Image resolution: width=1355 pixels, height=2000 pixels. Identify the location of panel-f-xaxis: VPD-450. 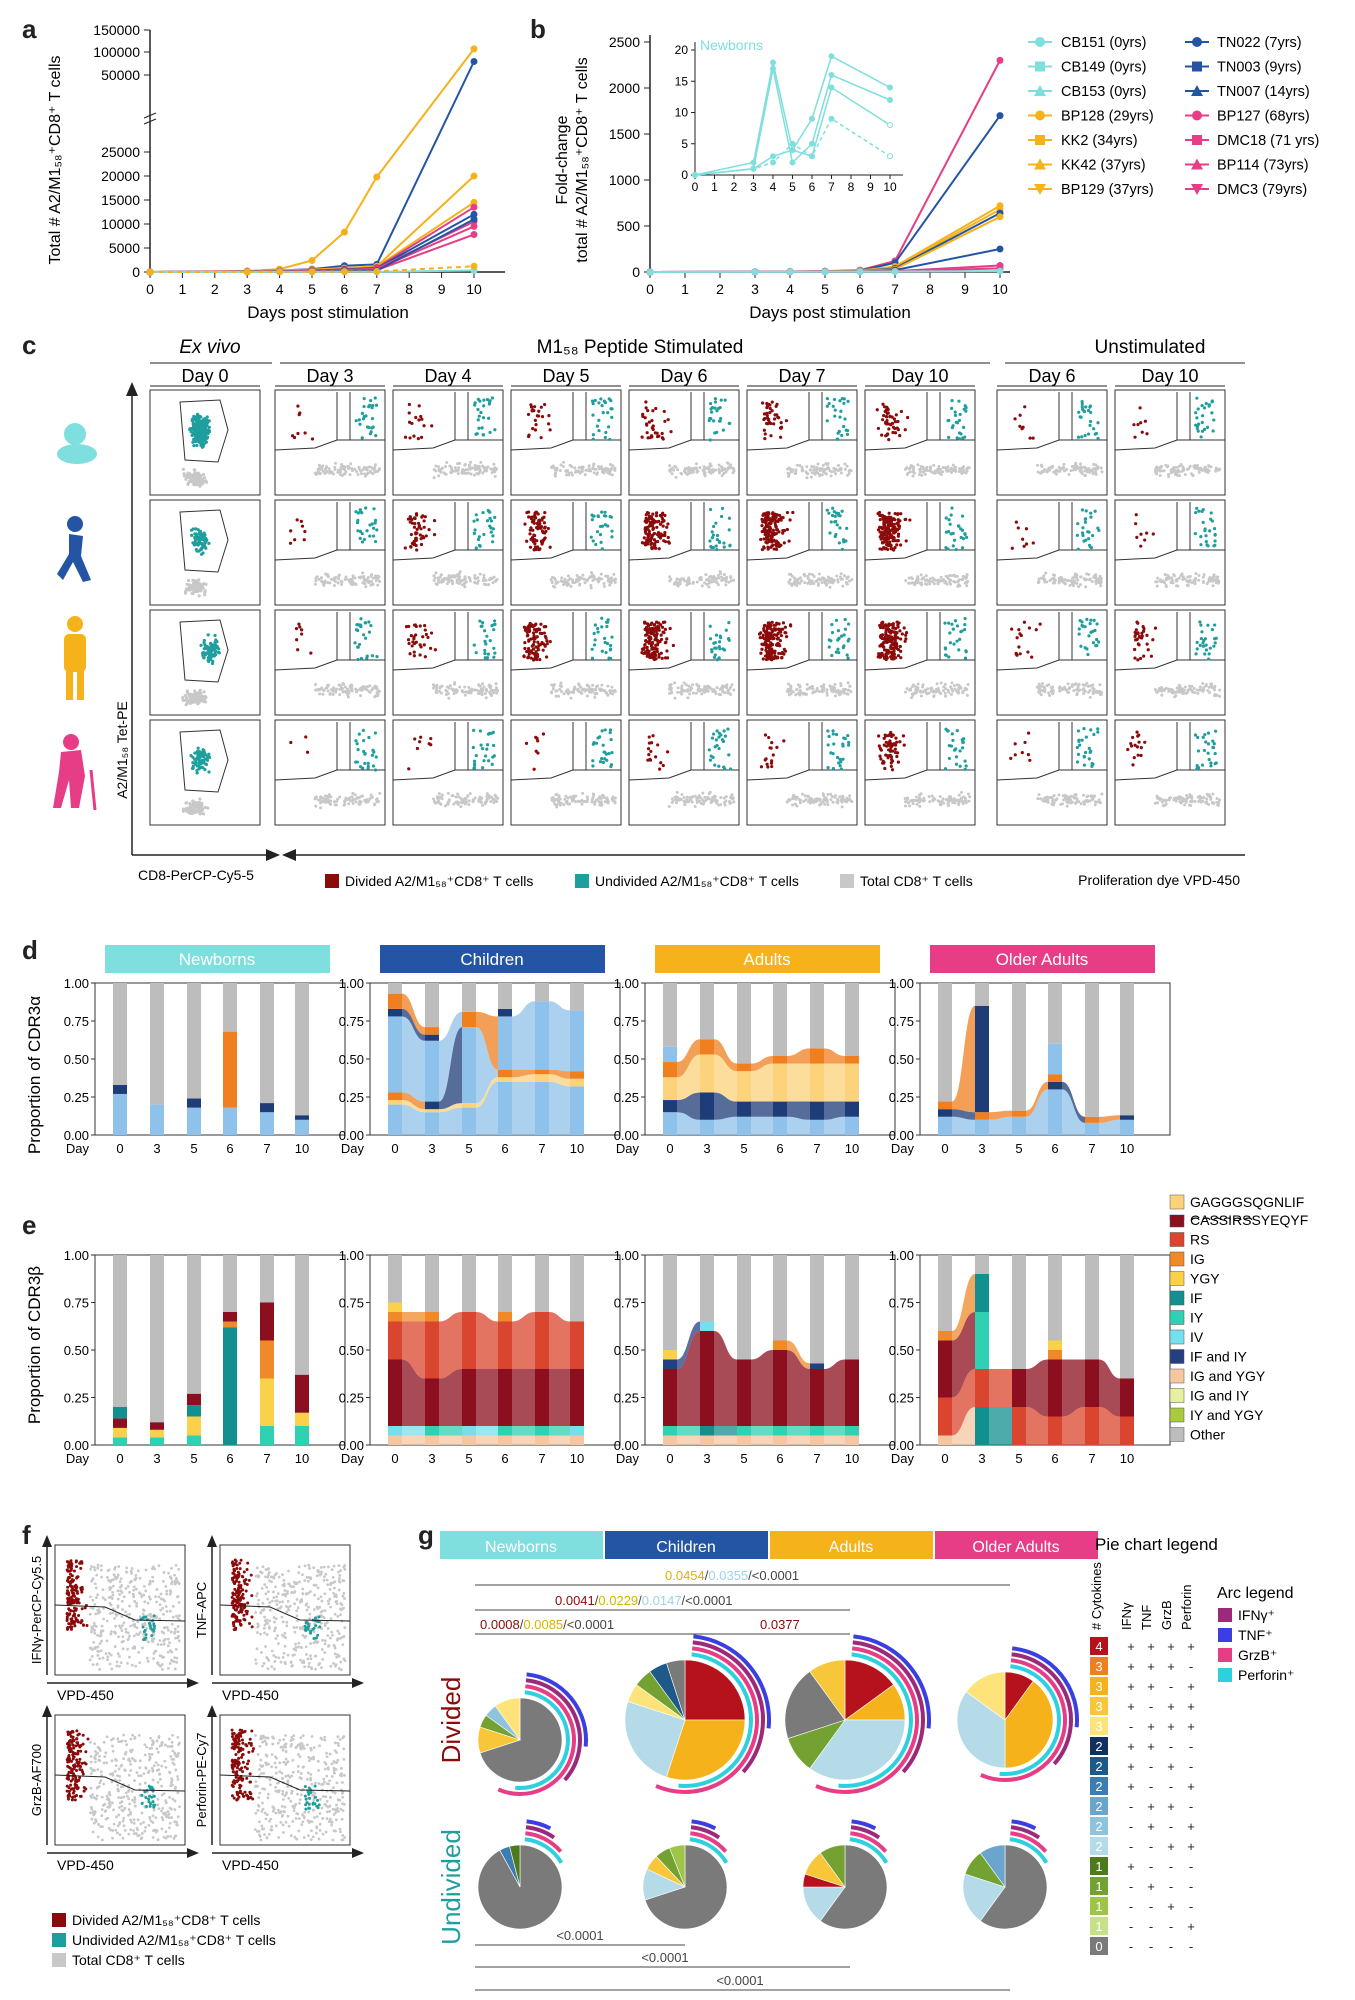
(85, 1695).